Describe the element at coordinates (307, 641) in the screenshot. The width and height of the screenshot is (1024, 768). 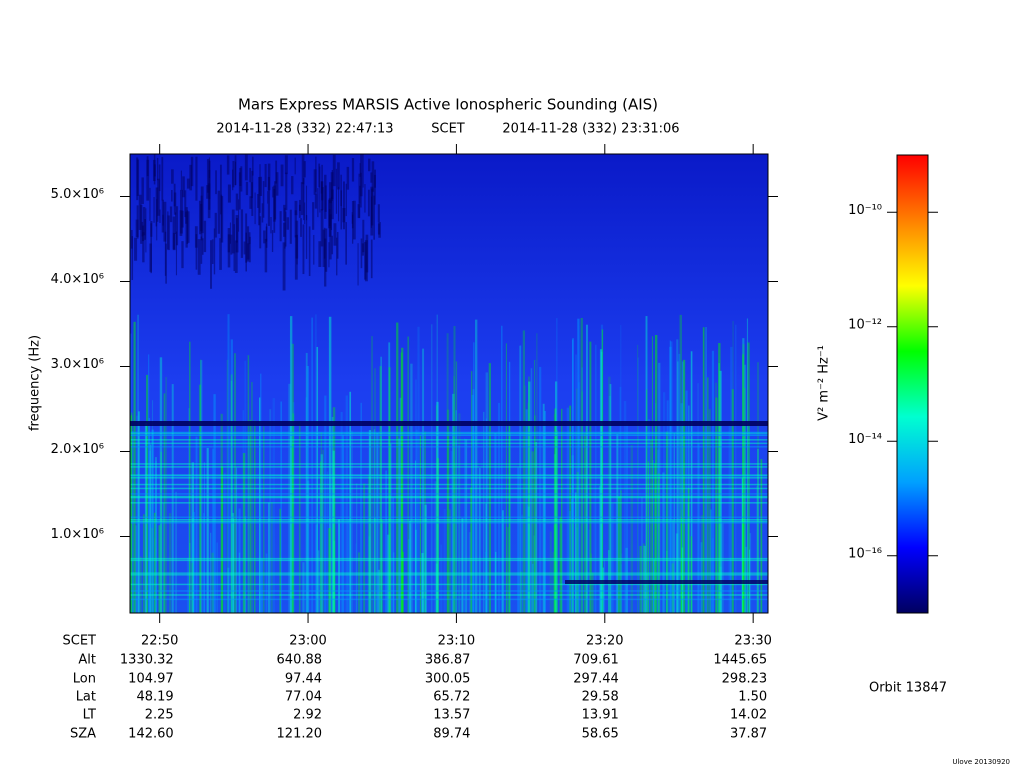
I see `x-tick-label: 23:00` at that location.